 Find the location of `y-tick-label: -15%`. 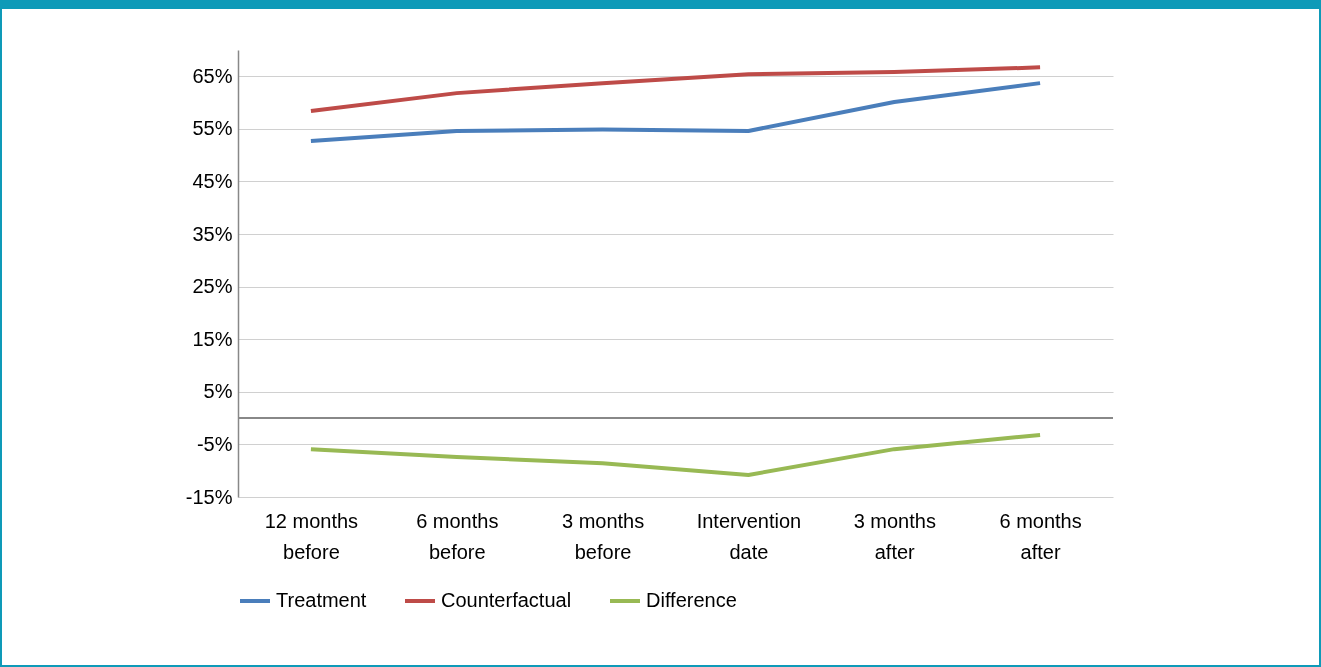

y-tick-label: -15% is located at coordinates (209, 496).